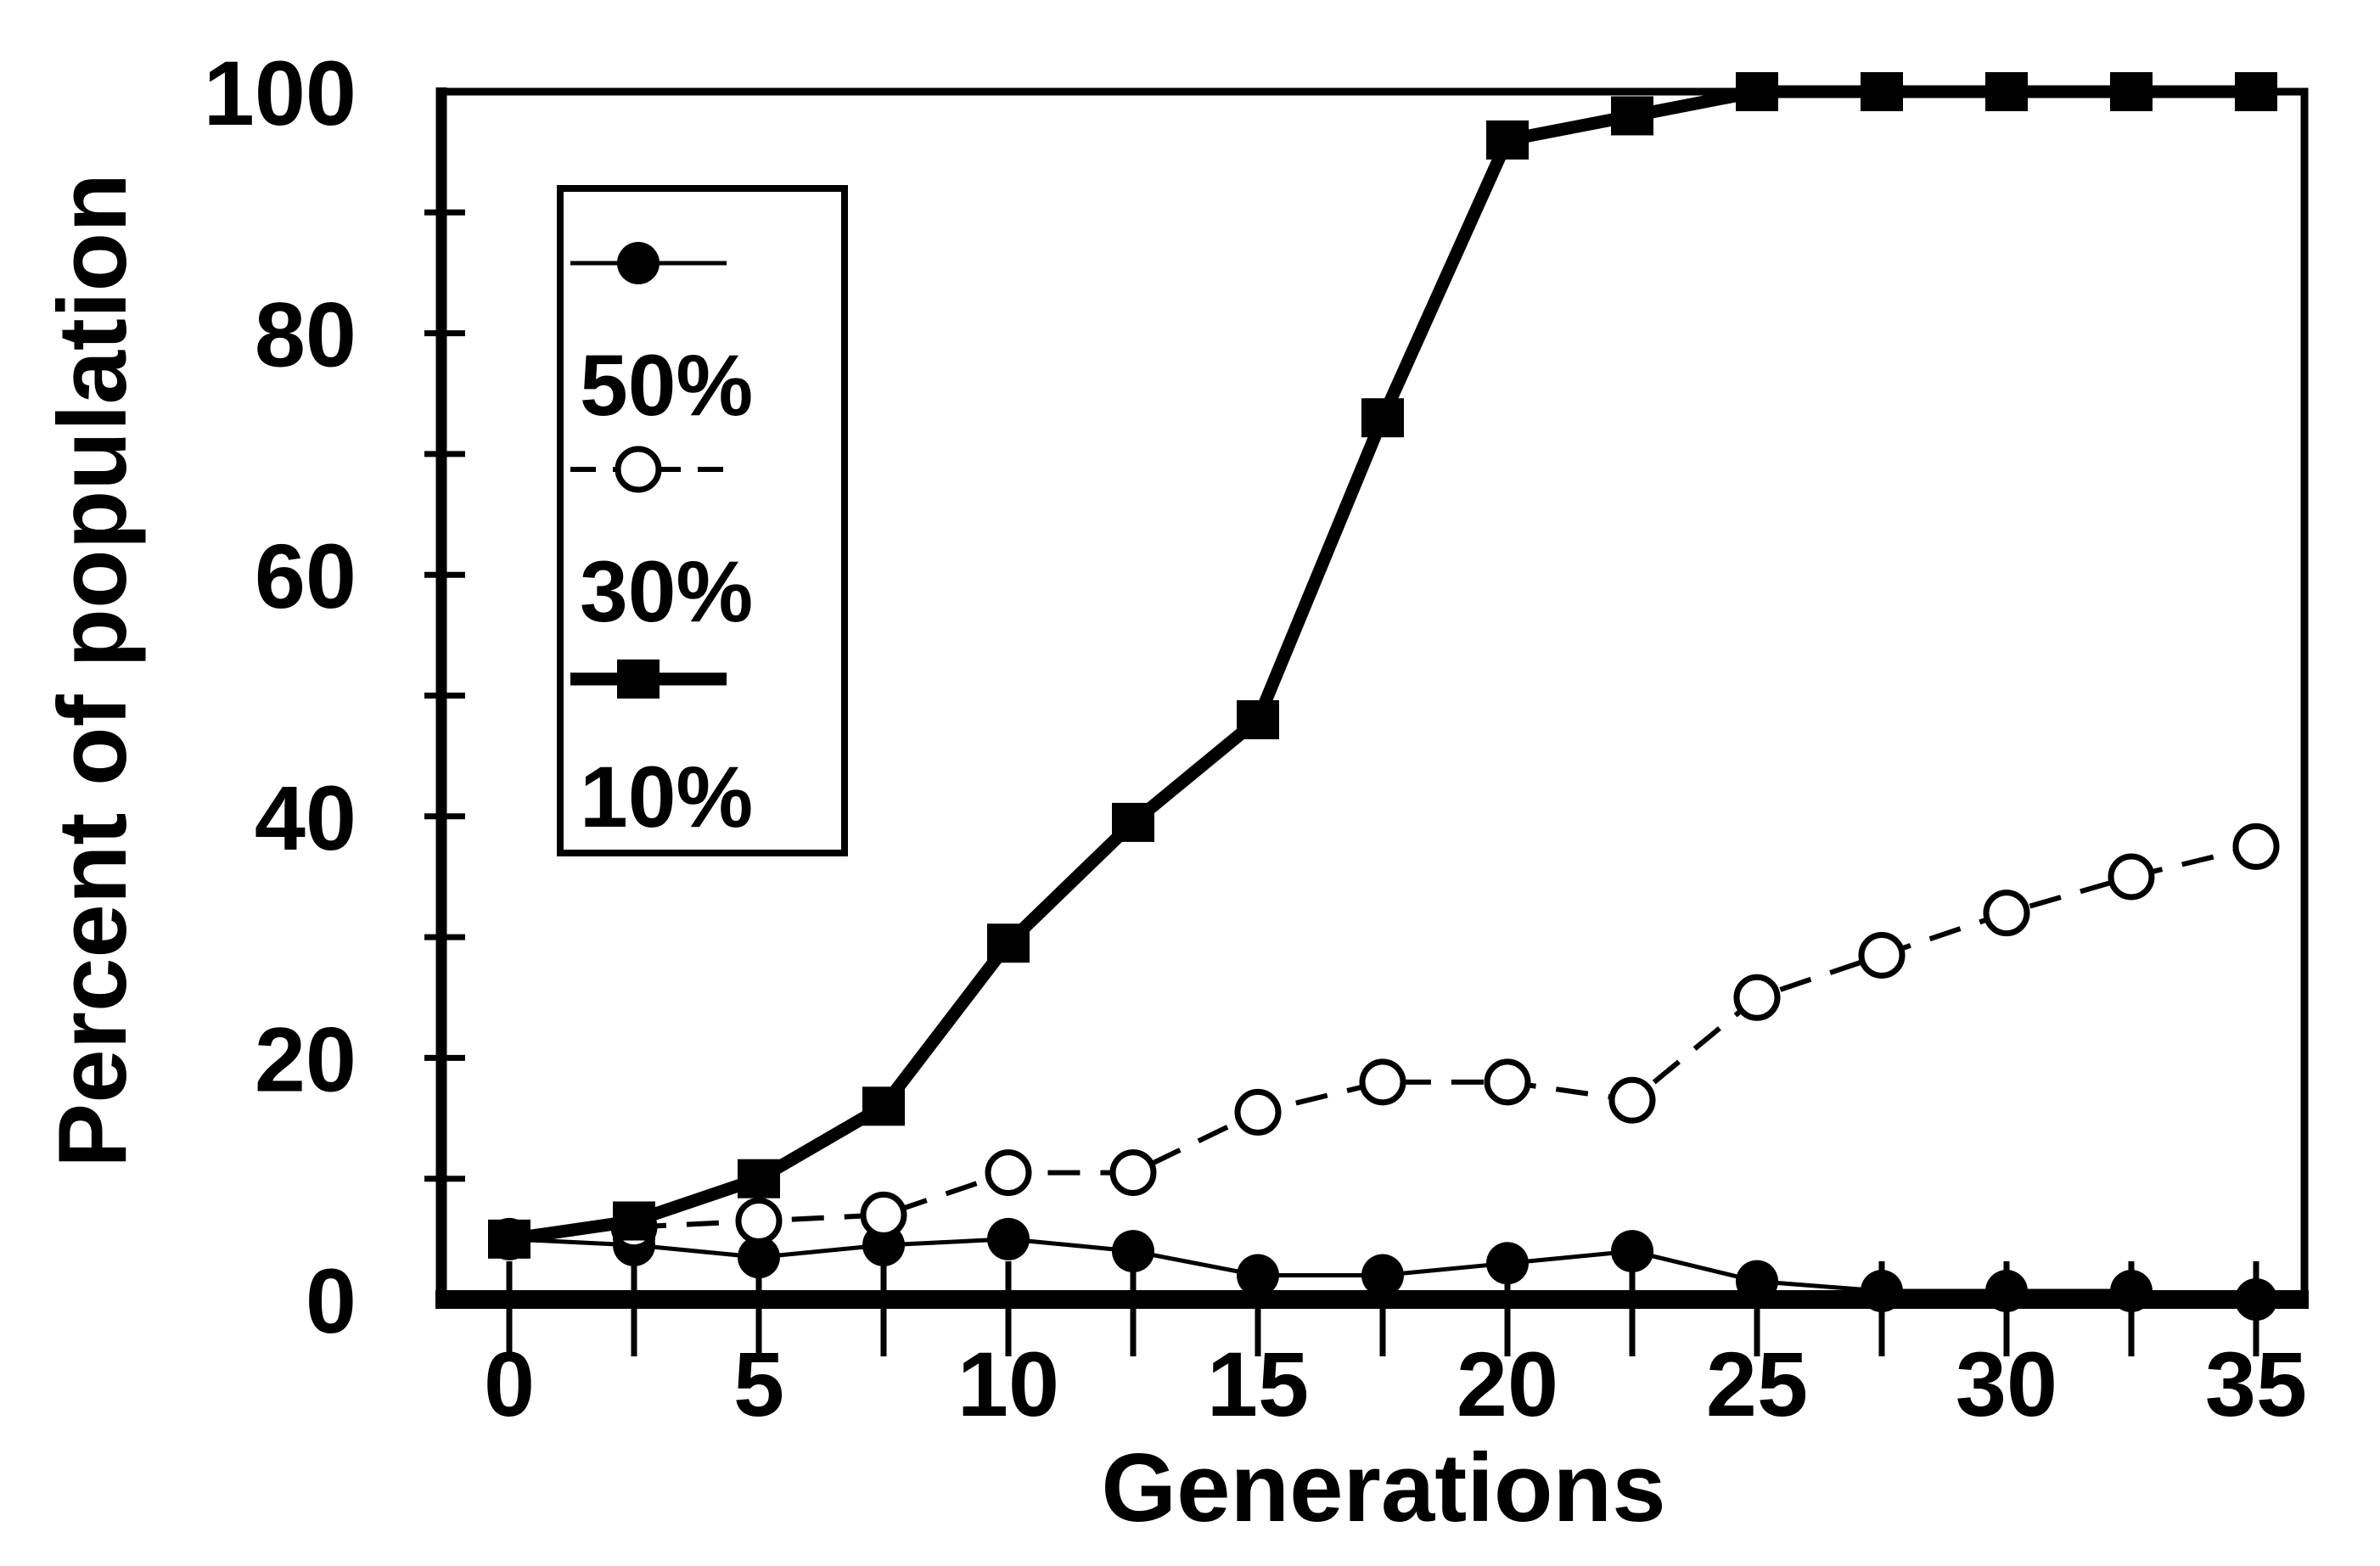 The height and width of the screenshot is (1566, 2380). I want to click on legend-box, so click(702, 520).